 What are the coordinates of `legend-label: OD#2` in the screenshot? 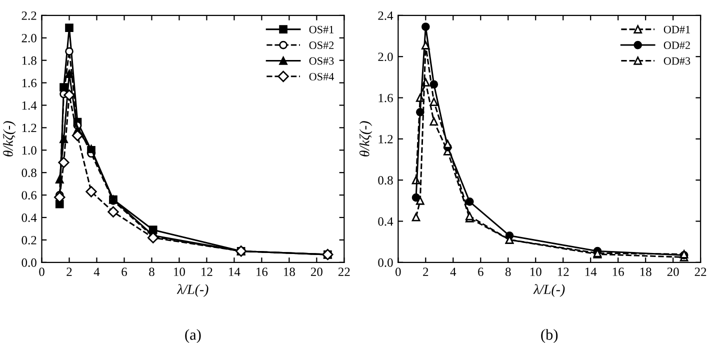 It's located at (677, 46).